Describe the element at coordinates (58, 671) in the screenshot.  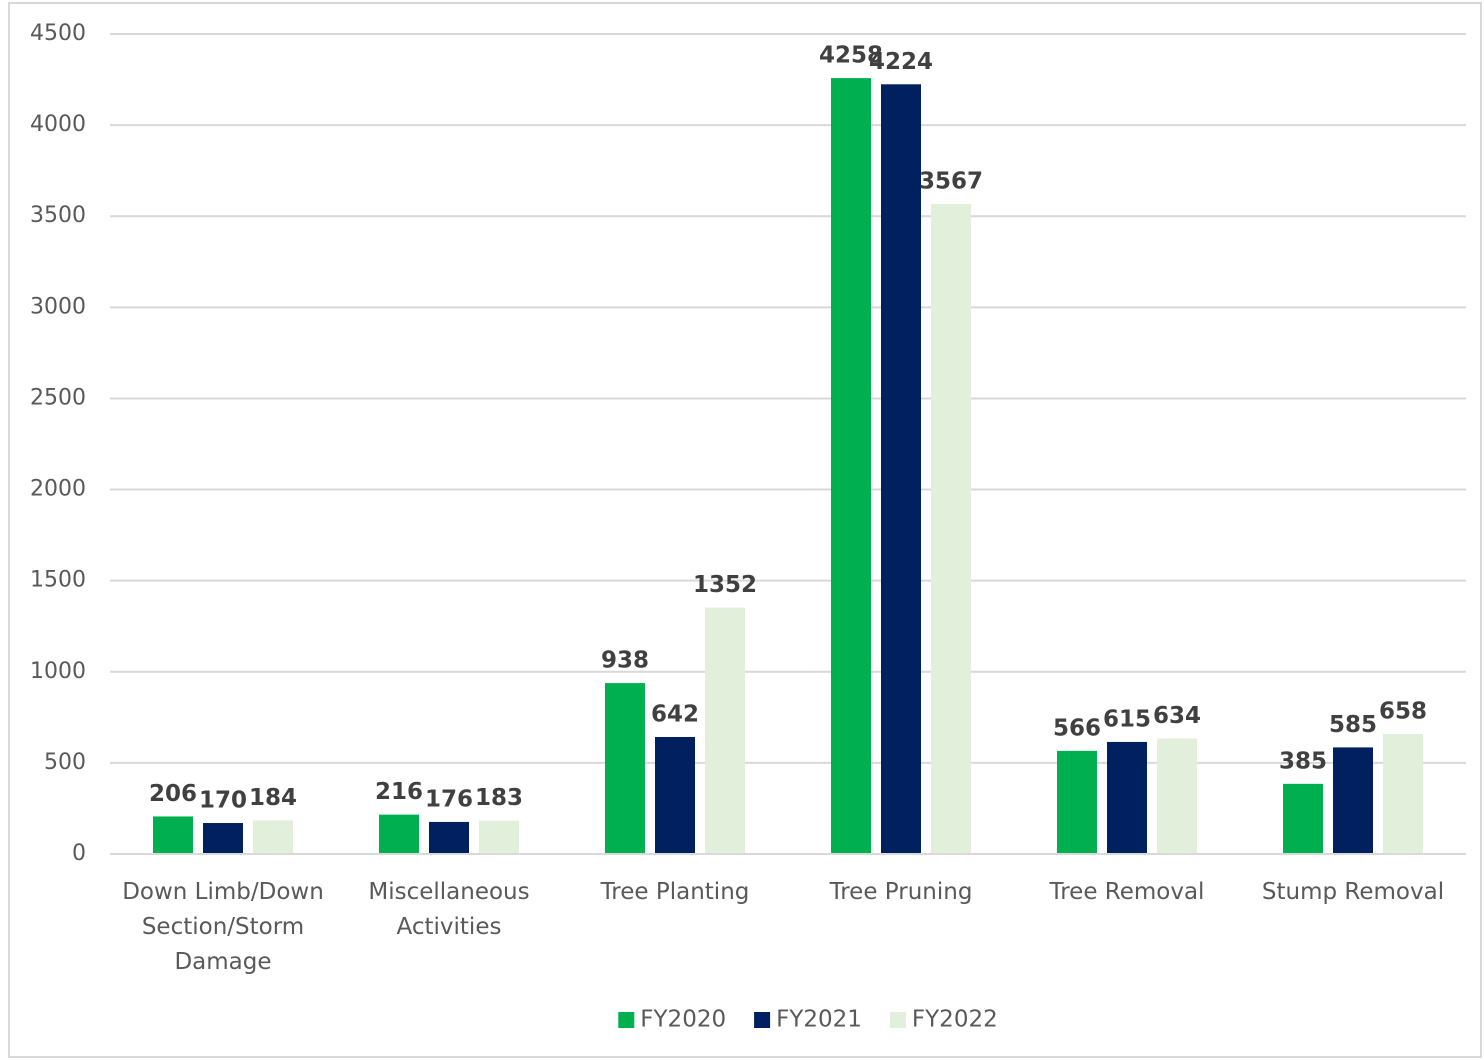
I see `y-tick-label: 1000` at that location.